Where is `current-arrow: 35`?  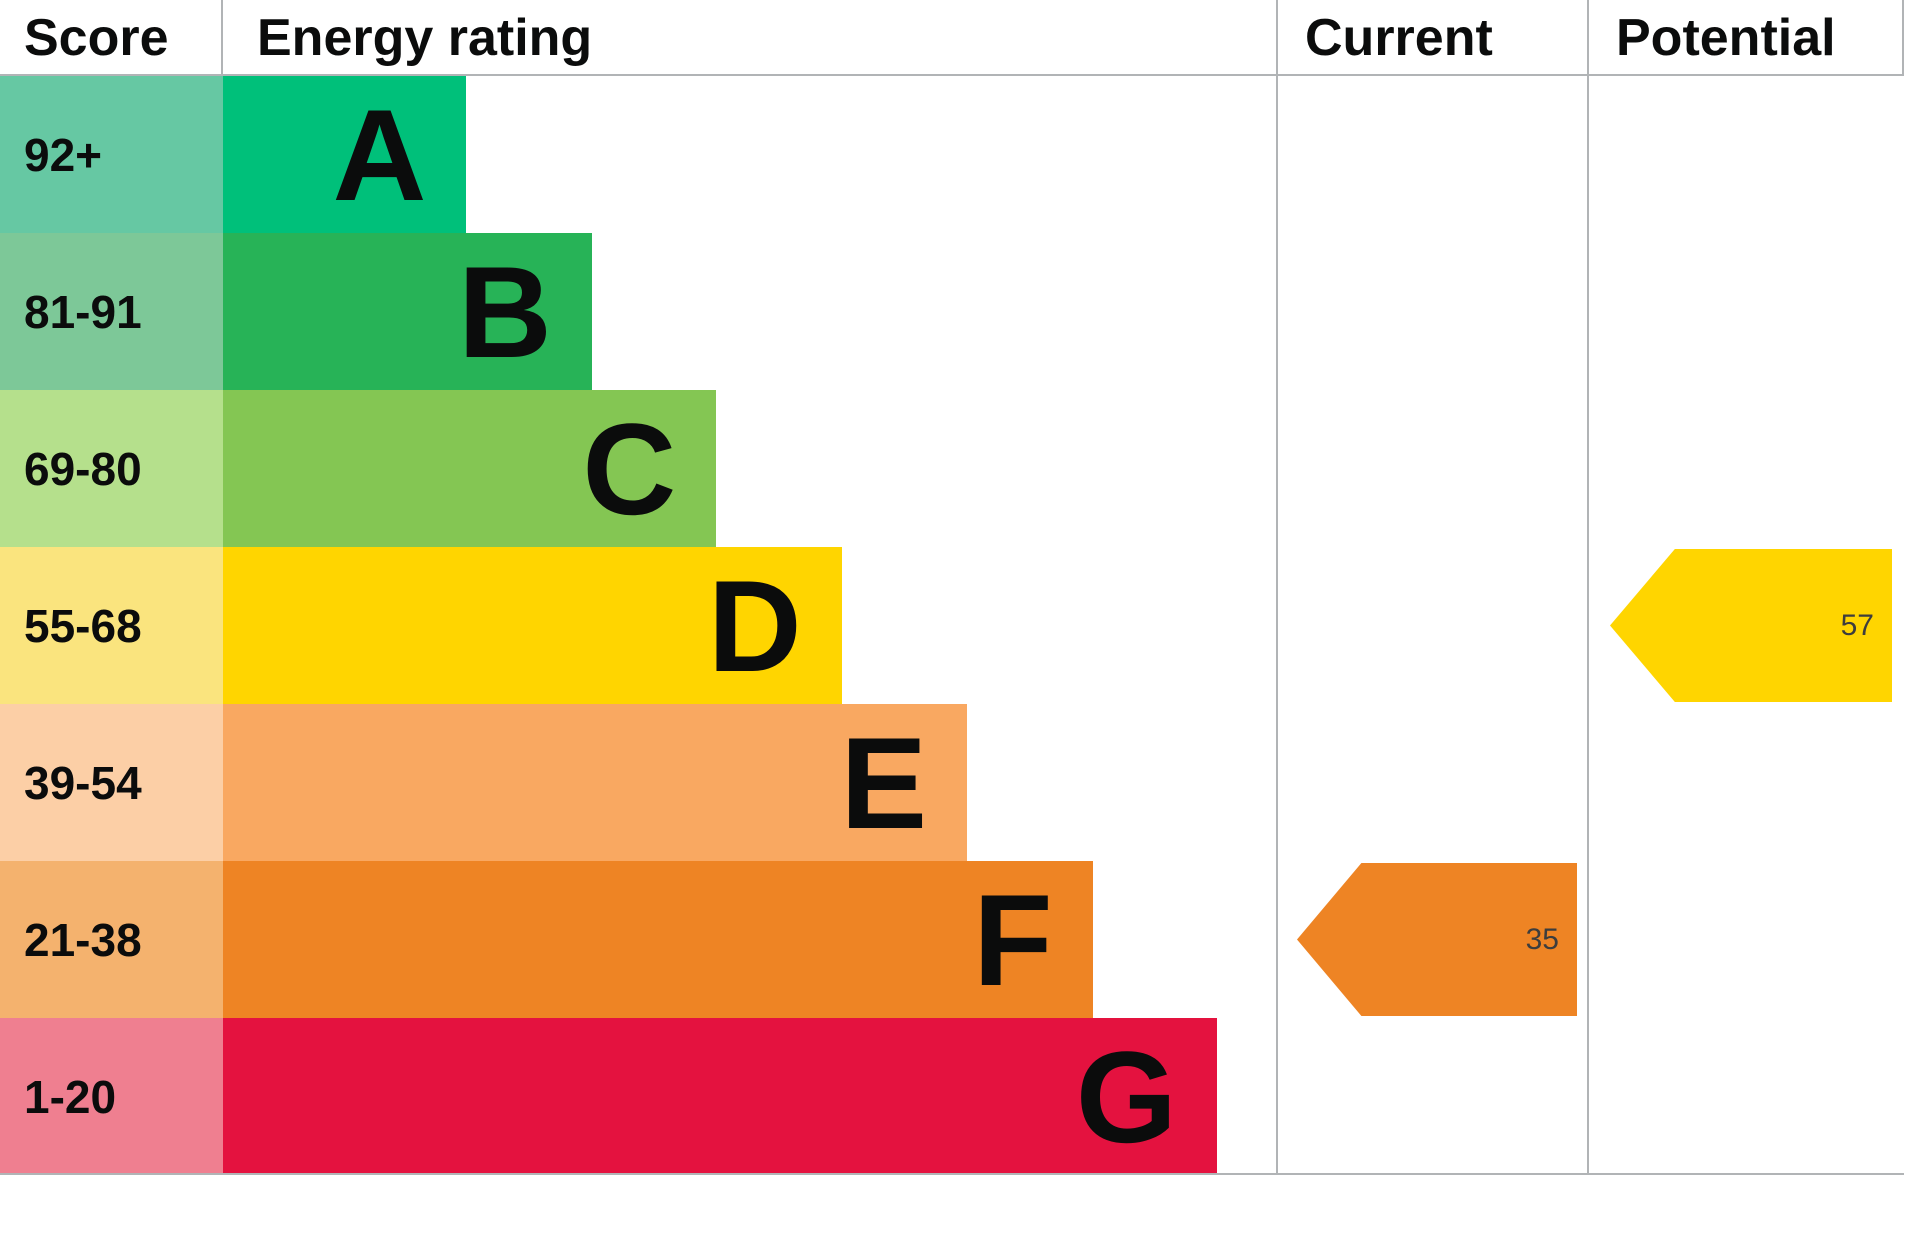
current-arrow: 35 is located at coordinates (1437, 939).